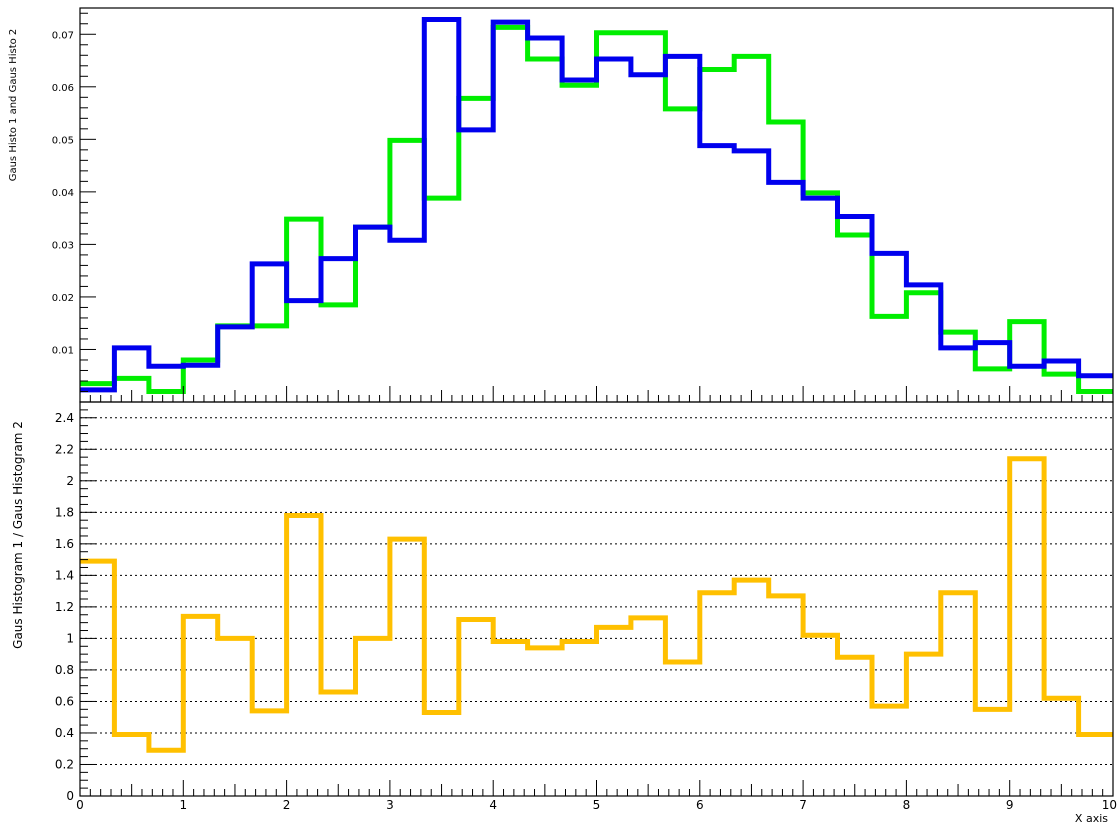 The width and height of the screenshot is (1117, 825). Describe the element at coordinates (63, 140) in the screenshot. I see `upper-y-tick-label: 0.05` at that location.